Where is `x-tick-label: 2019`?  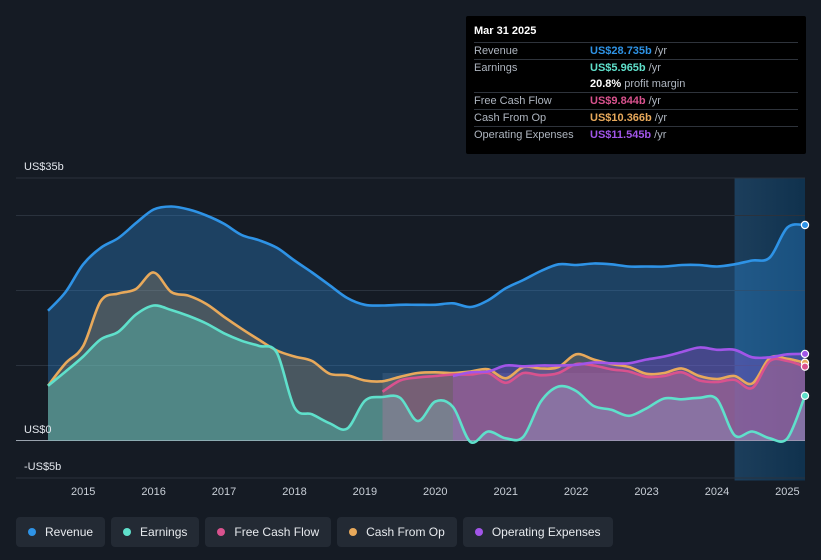 x-tick-label: 2019 is located at coordinates (365, 492).